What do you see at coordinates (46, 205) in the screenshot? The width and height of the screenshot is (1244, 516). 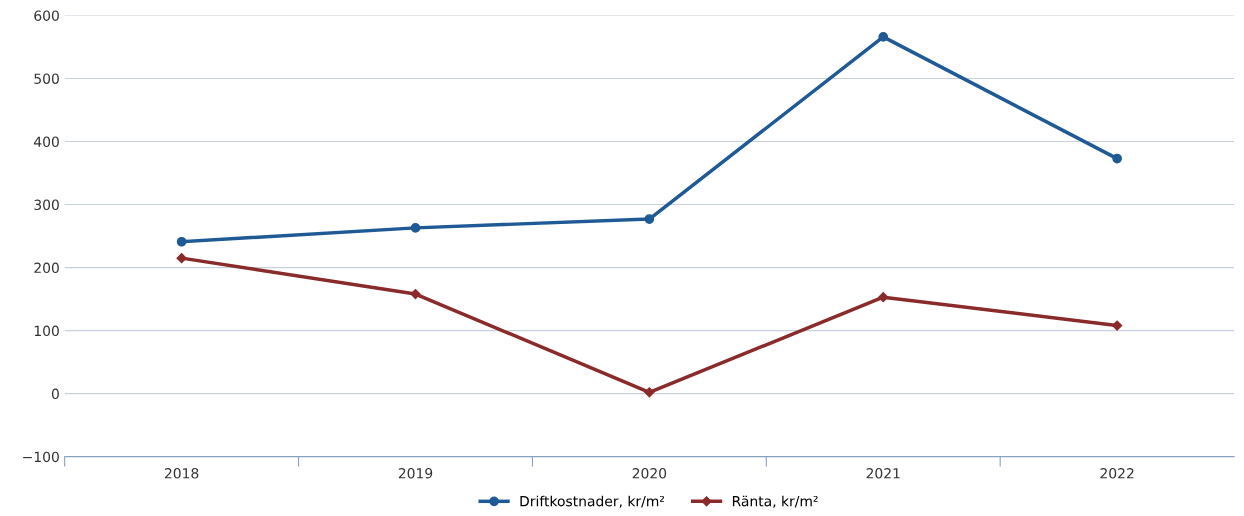 I see `y-tick-label: 300` at bounding box center [46, 205].